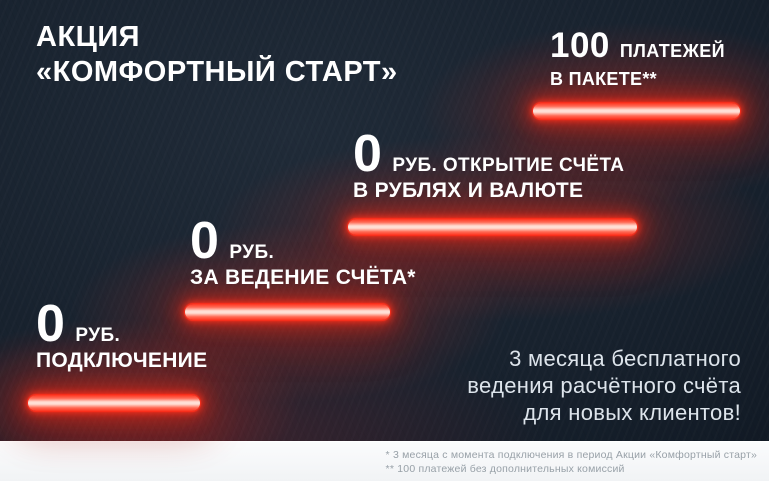 Image resolution: width=769 pixels, height=481 pixels. I want to click on offer-line-2: ведения расчётного счёта, so click(604, 385).